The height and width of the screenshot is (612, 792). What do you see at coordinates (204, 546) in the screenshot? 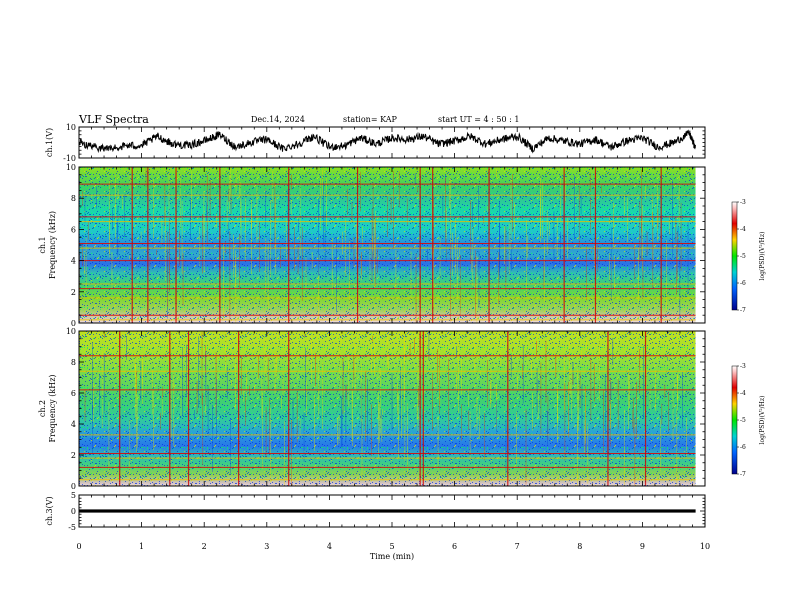
I see `x-tick-label: 2` at bounding box center [204, 546].